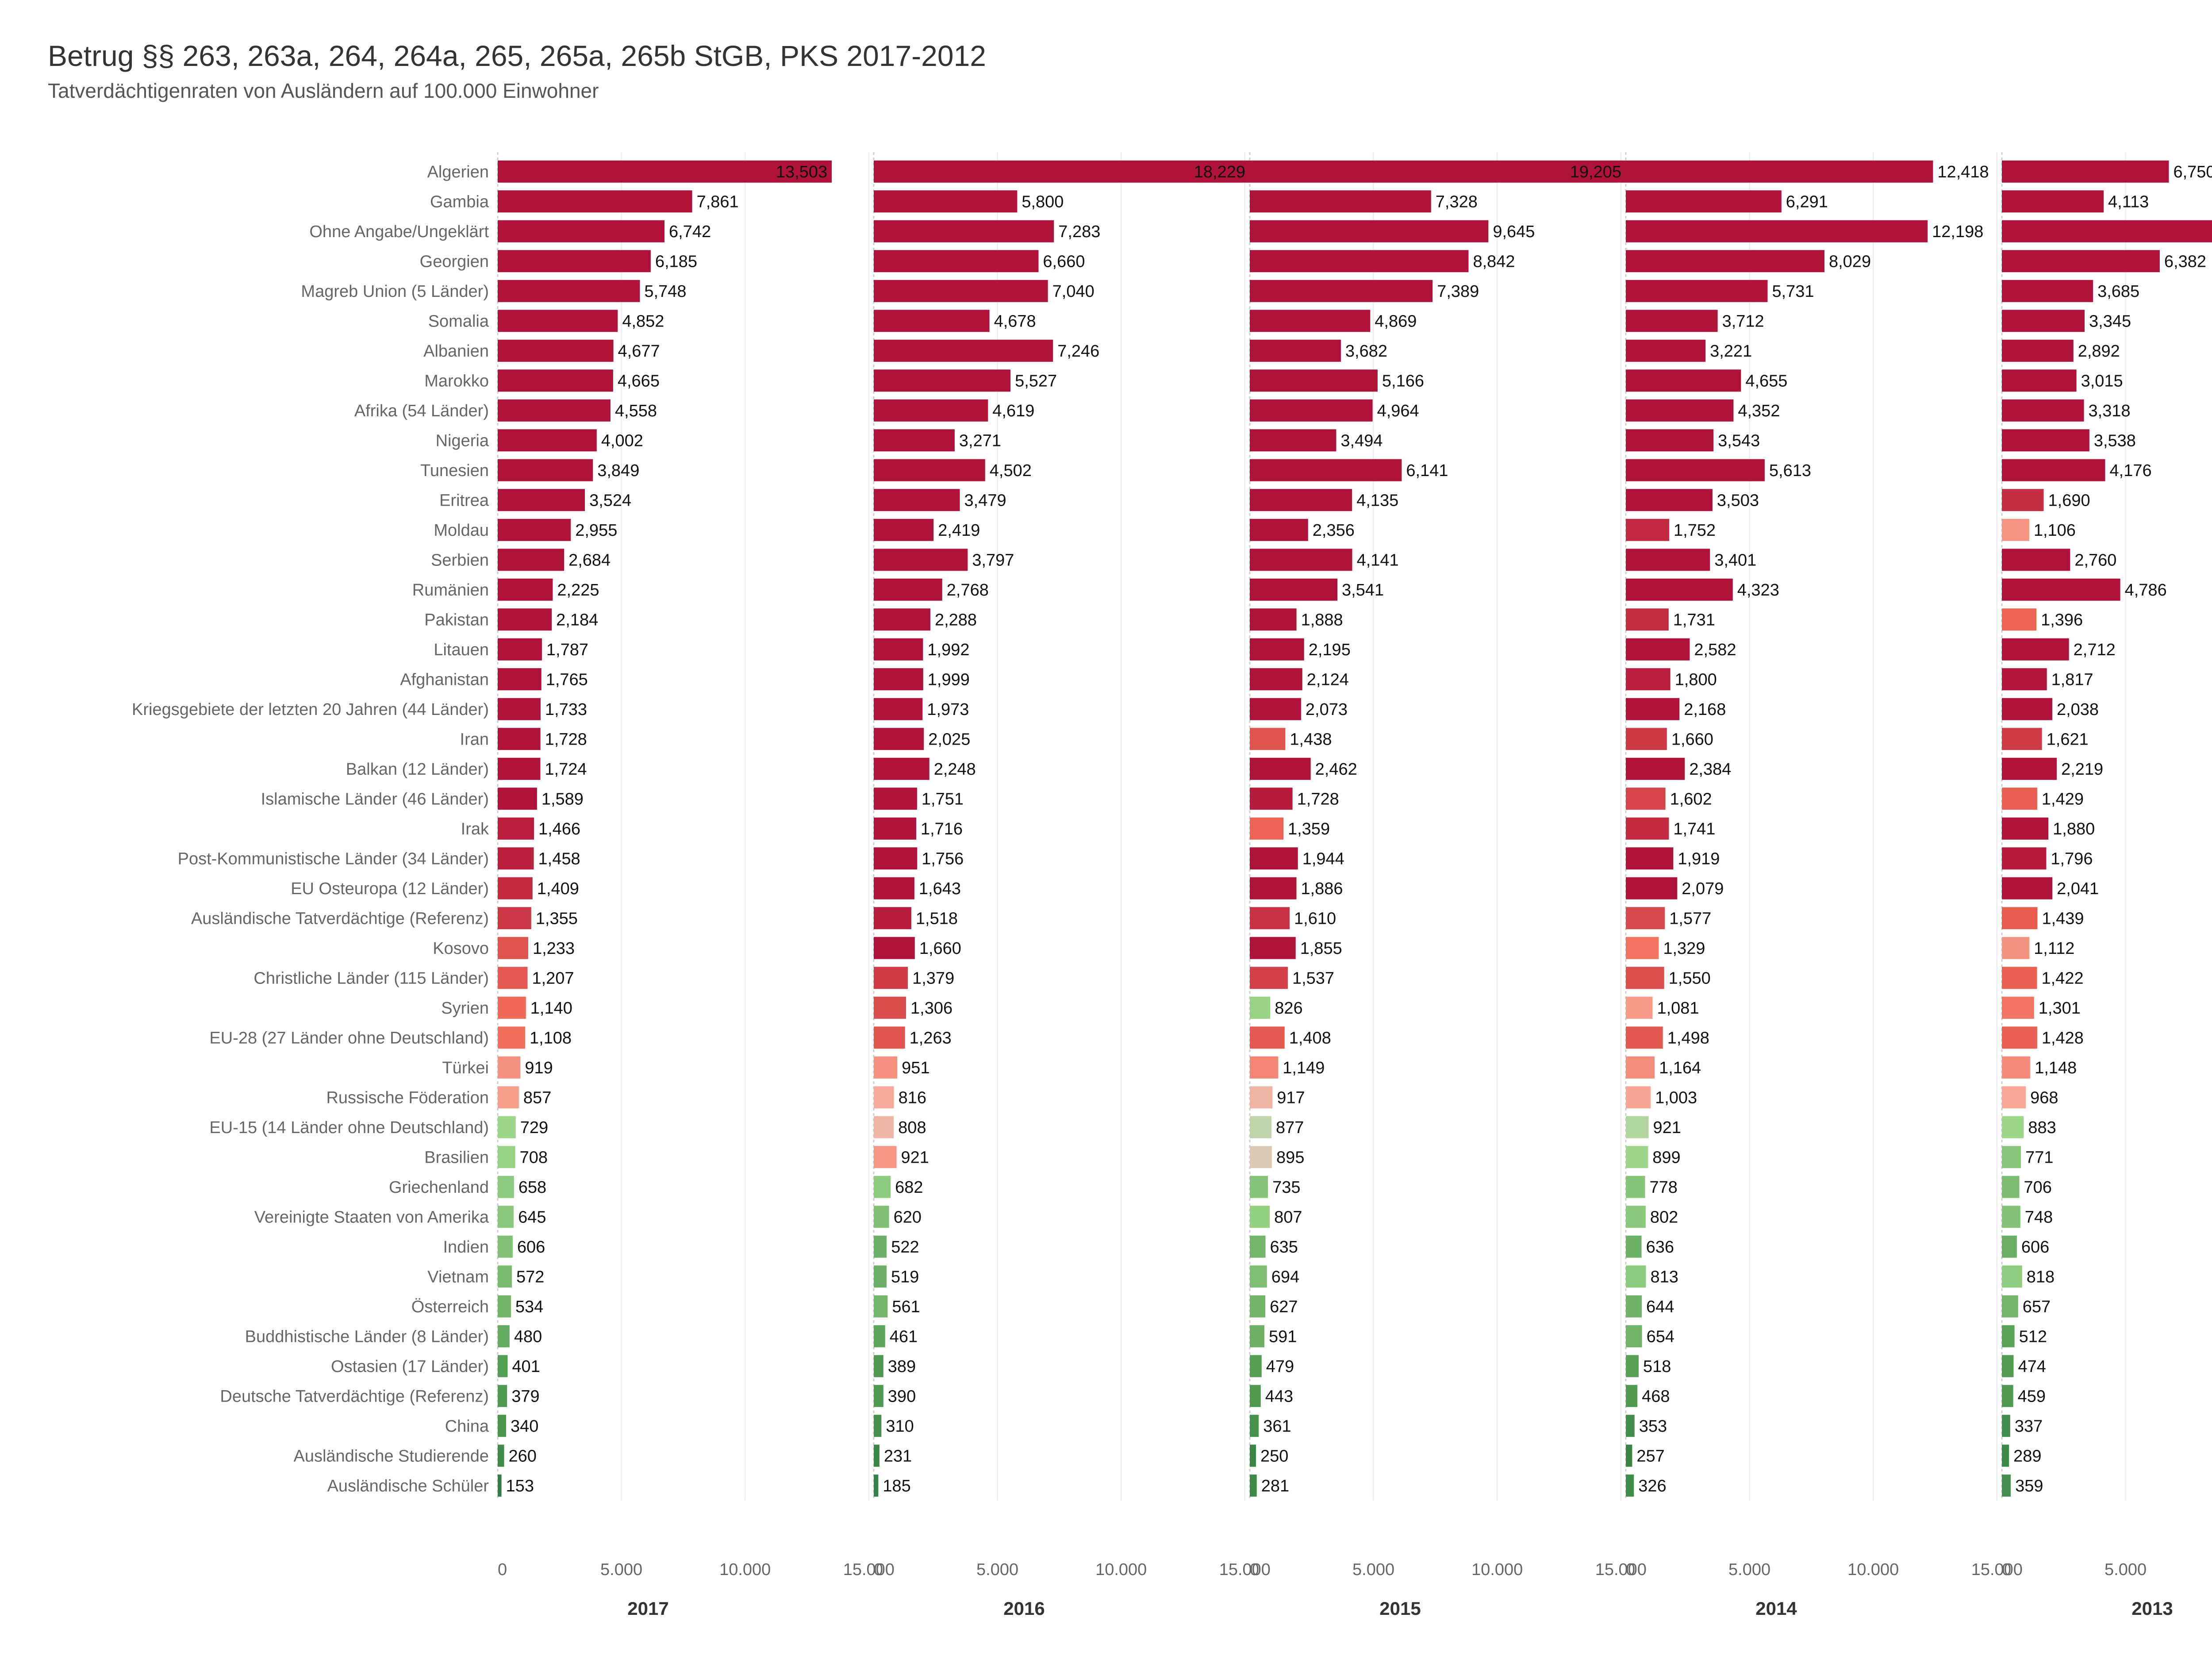 This screenshot has height=1660, width=2212. Describe the element at coordinates (915, 1157) in the screenshot. I see `data-label: 921` at that location.